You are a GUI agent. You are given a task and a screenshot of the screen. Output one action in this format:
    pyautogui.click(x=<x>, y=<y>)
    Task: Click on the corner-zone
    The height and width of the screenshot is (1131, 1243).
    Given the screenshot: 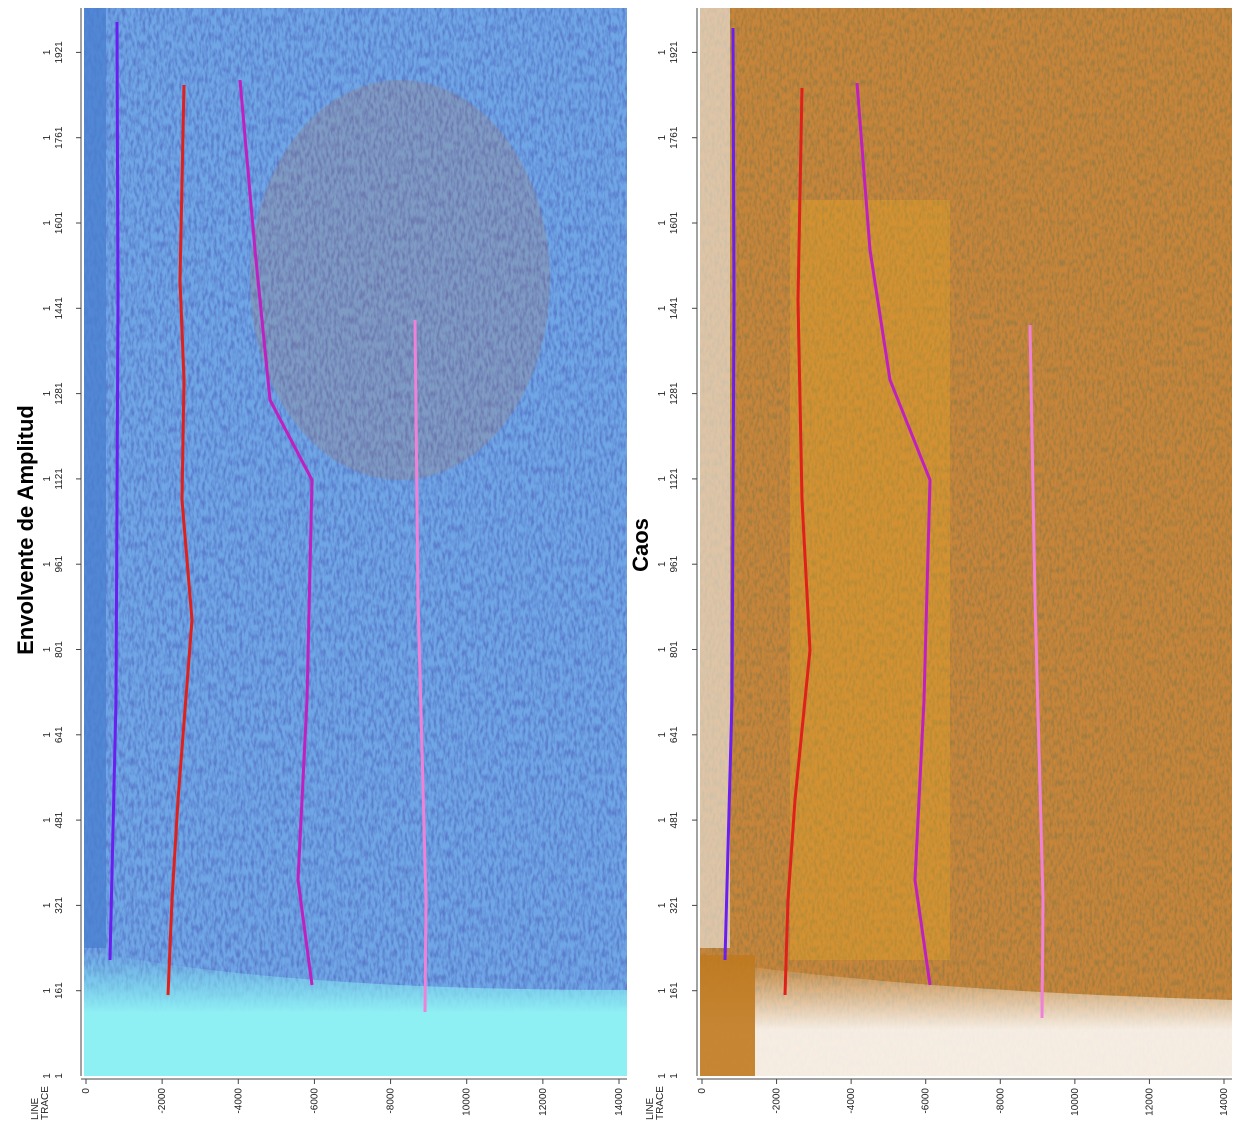 What is the action you would take?
    pyautogui.click(x=727, y=1015)
    